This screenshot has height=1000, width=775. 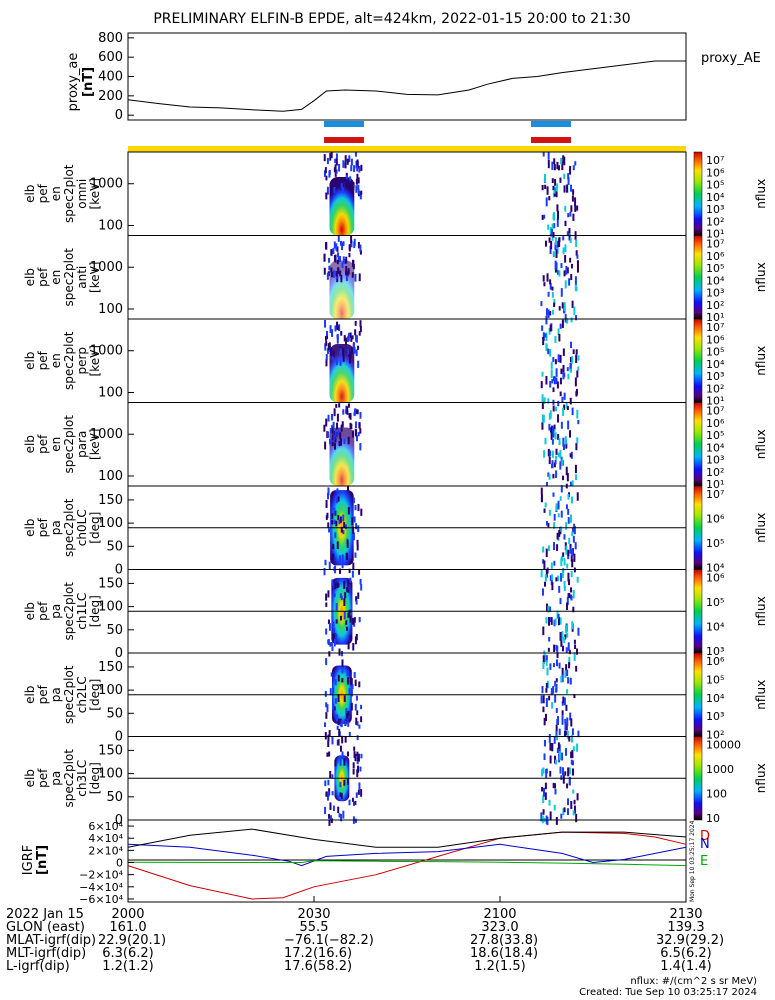 What do you see at coordinates (82, 611) in the screenshot?
I see `spec-ylabel-line: ch1LC` at bounding box center [82, 611].